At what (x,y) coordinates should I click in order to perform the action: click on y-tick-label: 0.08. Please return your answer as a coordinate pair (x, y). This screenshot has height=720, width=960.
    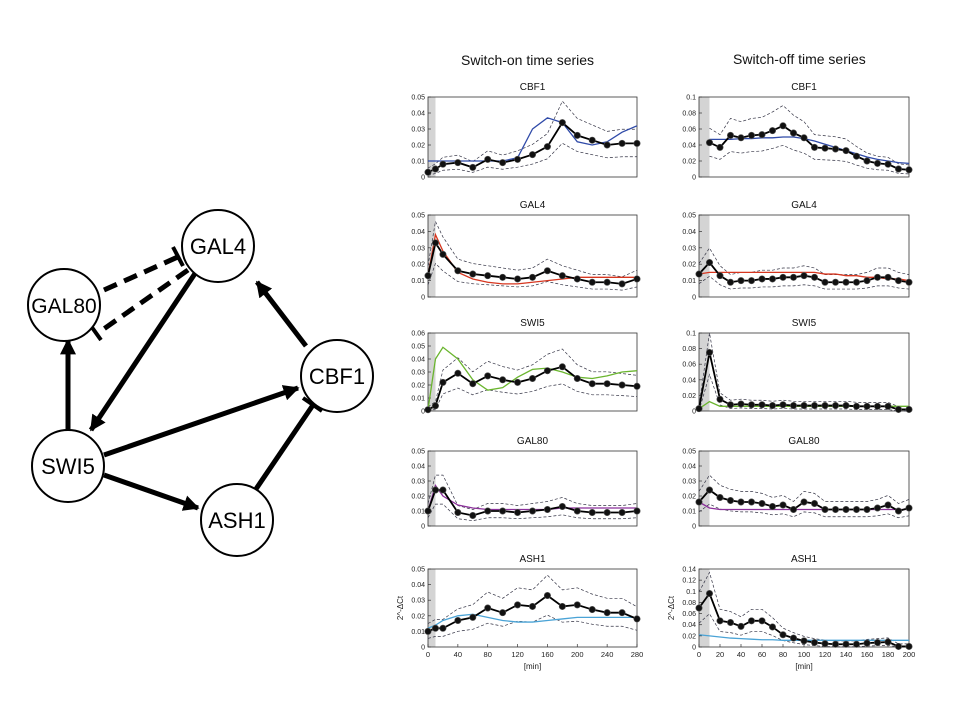
    Looking at the image, I should click on (689, 349).